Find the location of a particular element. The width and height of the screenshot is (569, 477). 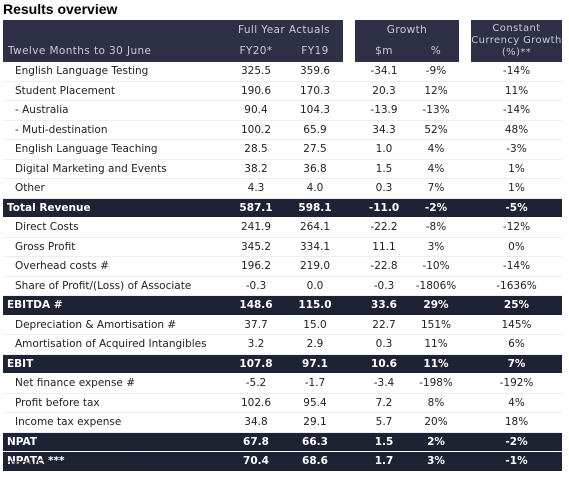

cell: 334.1 is located at coordinates (315, 247).